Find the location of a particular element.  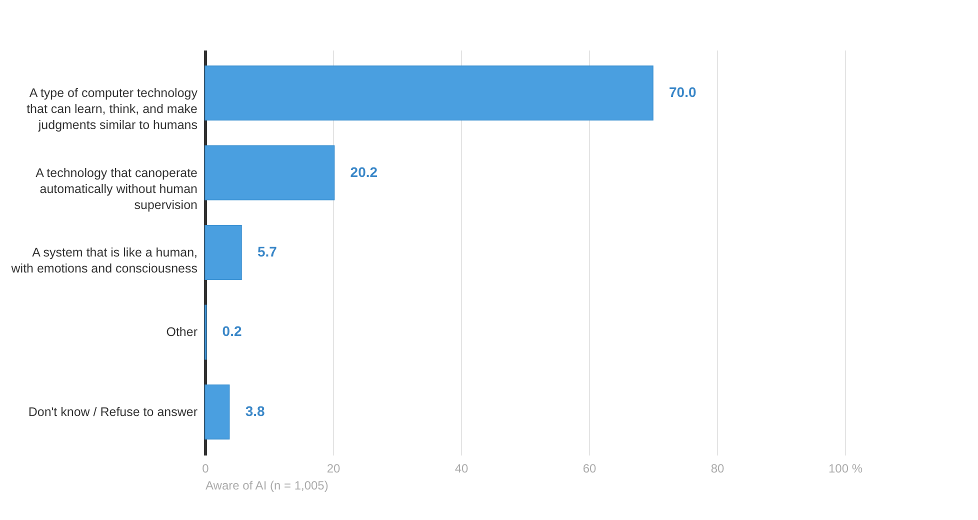

data-label: 20.2 is located at coordinates (364, 172).